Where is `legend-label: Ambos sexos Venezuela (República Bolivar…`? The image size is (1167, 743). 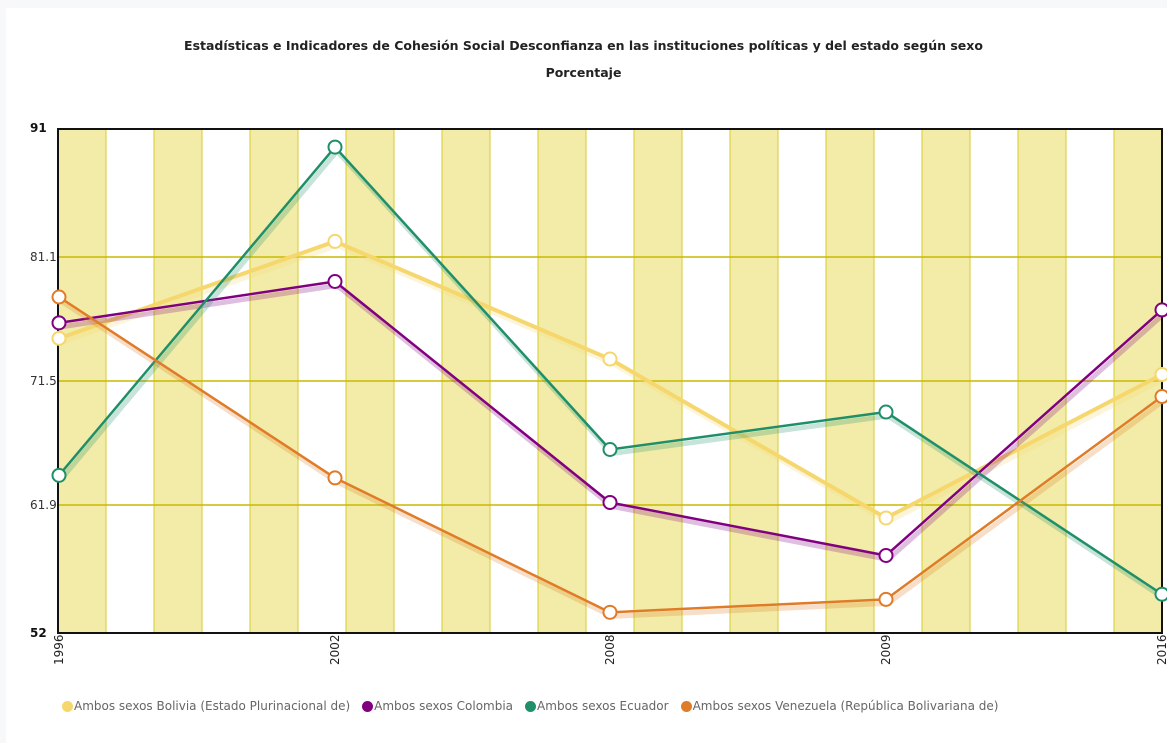
legend-label: Ambos sexos Venezuela (República Bolivar… is located at coordinates (845, 706).